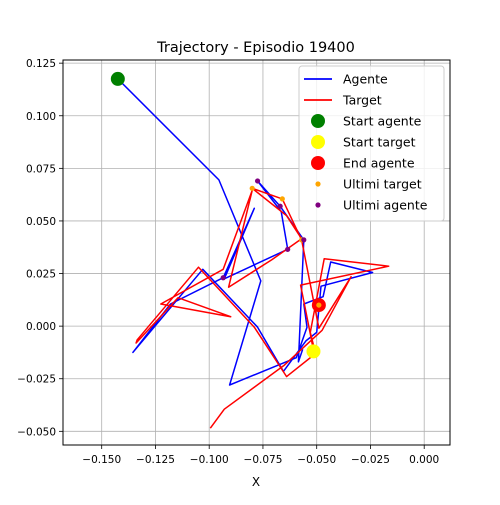 This screenshot has height=505, width=500. Describe the element at coordinates (362, 100) in the screenshot. I see `legend-label: Target` at that location.